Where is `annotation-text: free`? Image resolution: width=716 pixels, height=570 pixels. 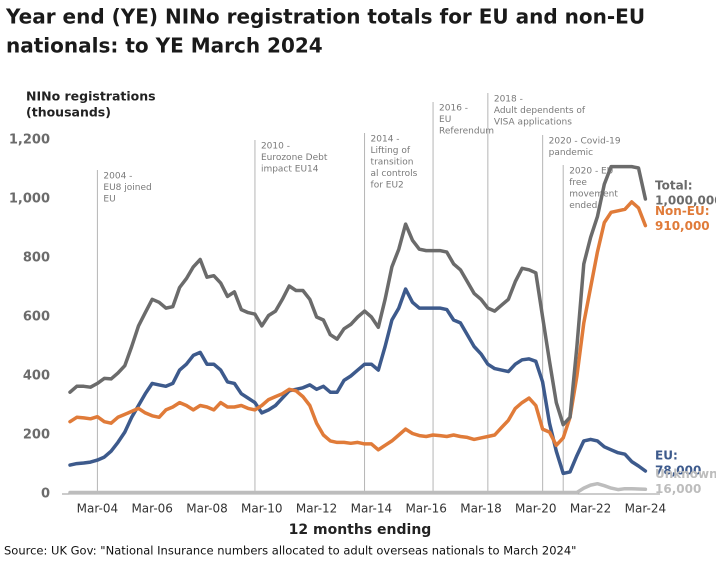 annotation-text: free is located at coordinates (578, 183).